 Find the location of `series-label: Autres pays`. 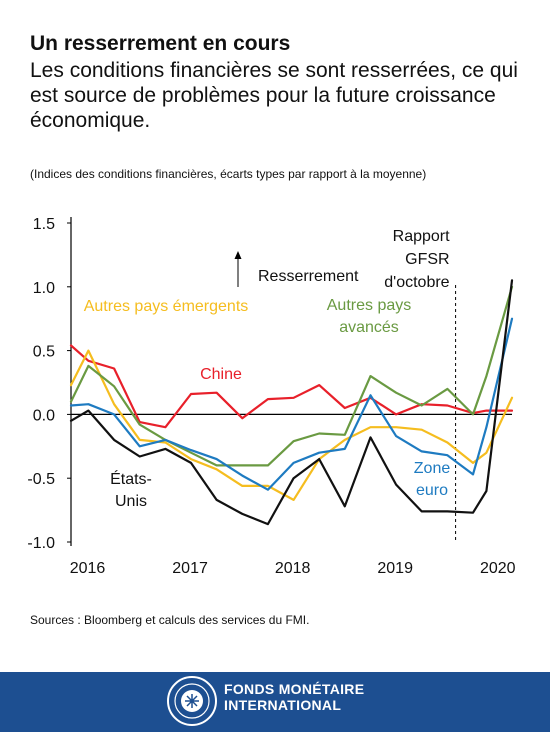

series-label: Autres pays is located at coordinates (369, 305).